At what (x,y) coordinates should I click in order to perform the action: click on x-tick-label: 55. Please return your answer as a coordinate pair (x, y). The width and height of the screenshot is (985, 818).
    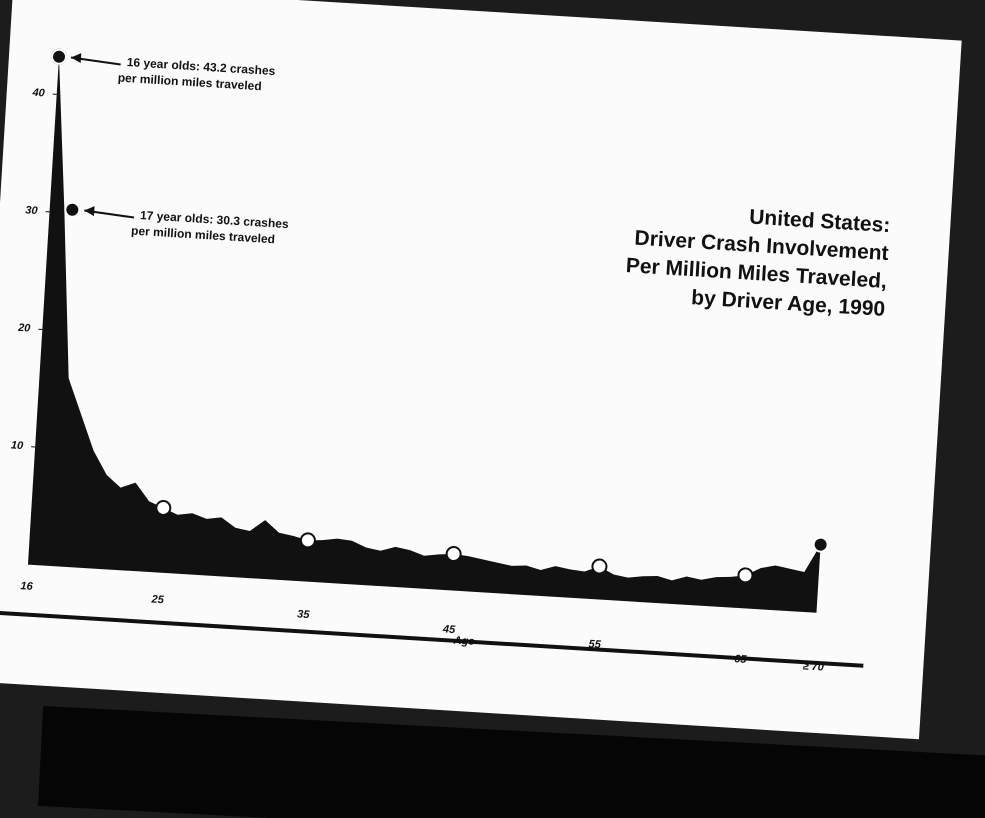
    Looking at the image, I should click on (595, 644).